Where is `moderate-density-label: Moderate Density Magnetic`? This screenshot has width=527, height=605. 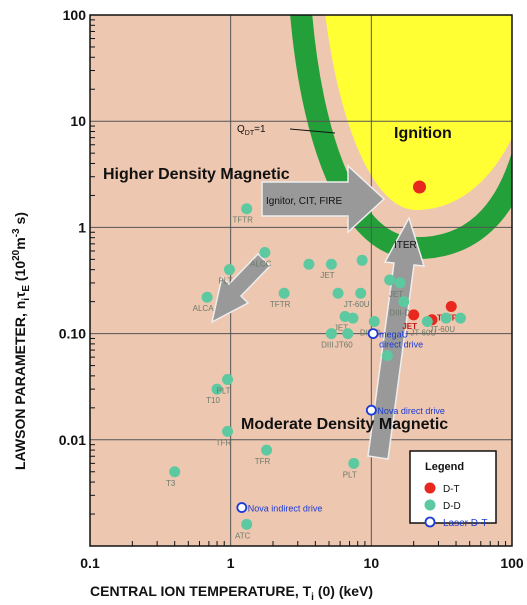 moderate-density-label: Moderate Density Magnetic is located at coordinates (344, 424).